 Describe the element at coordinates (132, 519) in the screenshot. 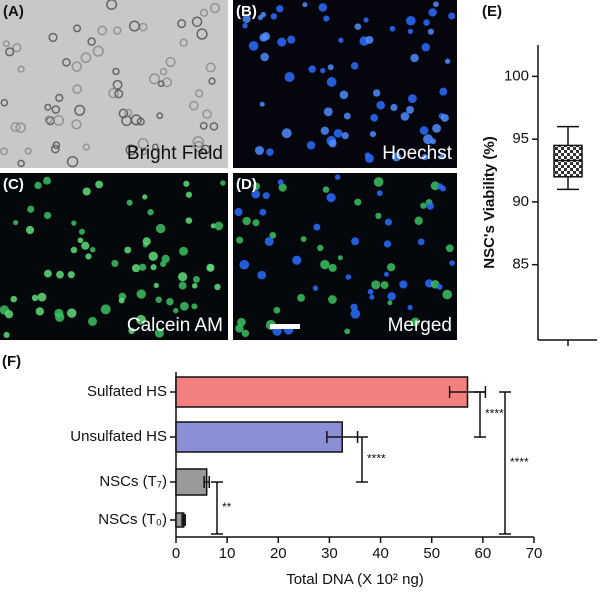

I see `y-tick-label: NSCs (T₀)` at that location.